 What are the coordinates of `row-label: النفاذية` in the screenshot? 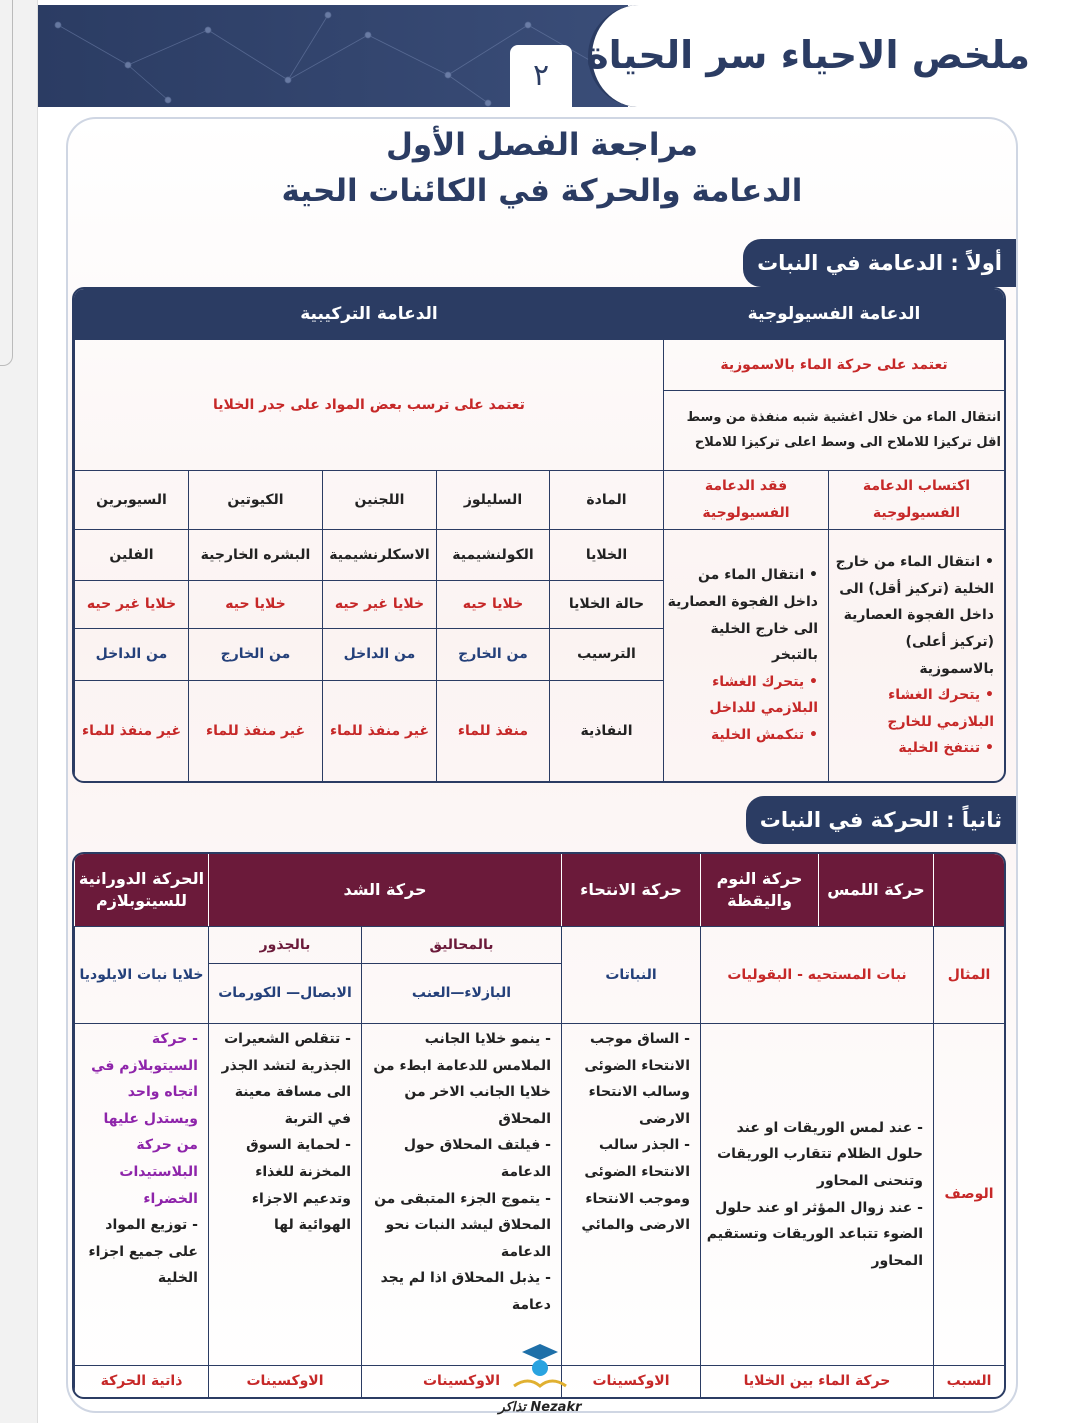 It's located at (605, 730).